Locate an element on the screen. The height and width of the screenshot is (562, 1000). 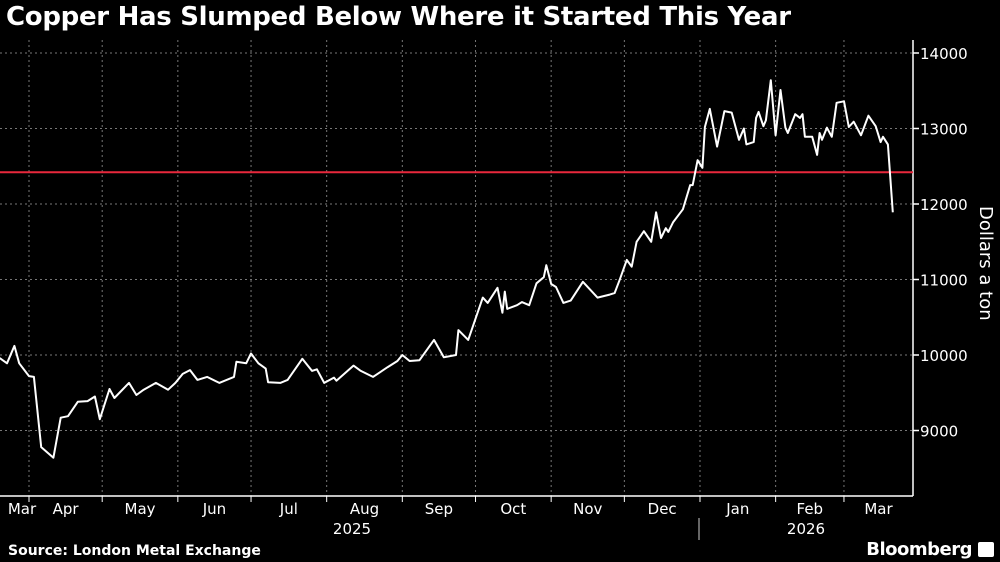
y-tick-label: 13000 is located at coordinates (944, 130).